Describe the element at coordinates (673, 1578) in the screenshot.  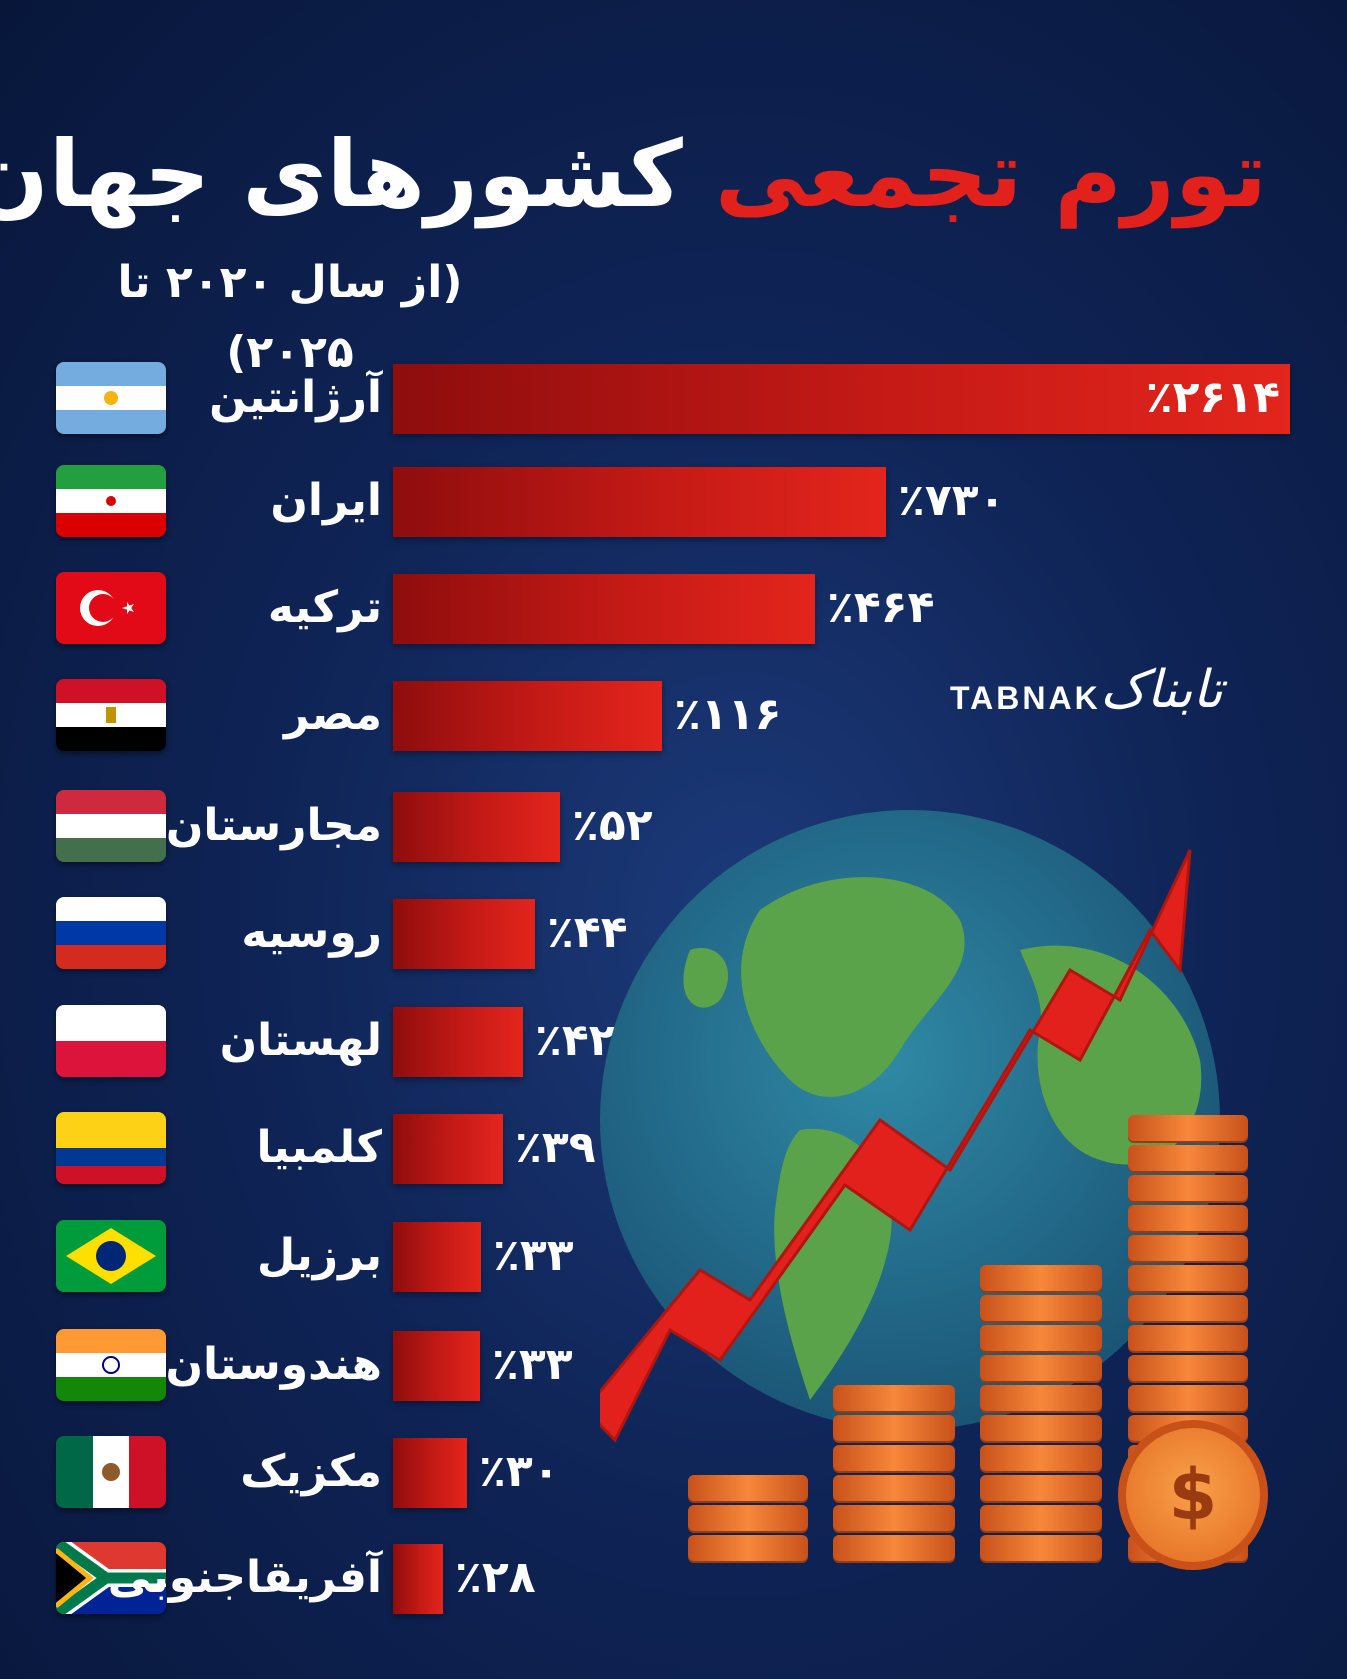
I see `chart-row: آفریقاجنوبی ٪۲۸` at that location.